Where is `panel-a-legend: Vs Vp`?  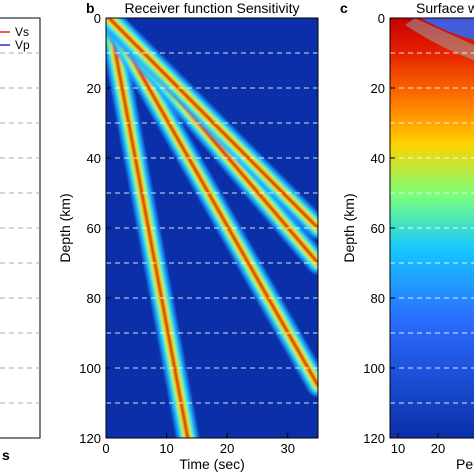 panel-a-legend: Vs Vp is located at coordinates (15, 38).